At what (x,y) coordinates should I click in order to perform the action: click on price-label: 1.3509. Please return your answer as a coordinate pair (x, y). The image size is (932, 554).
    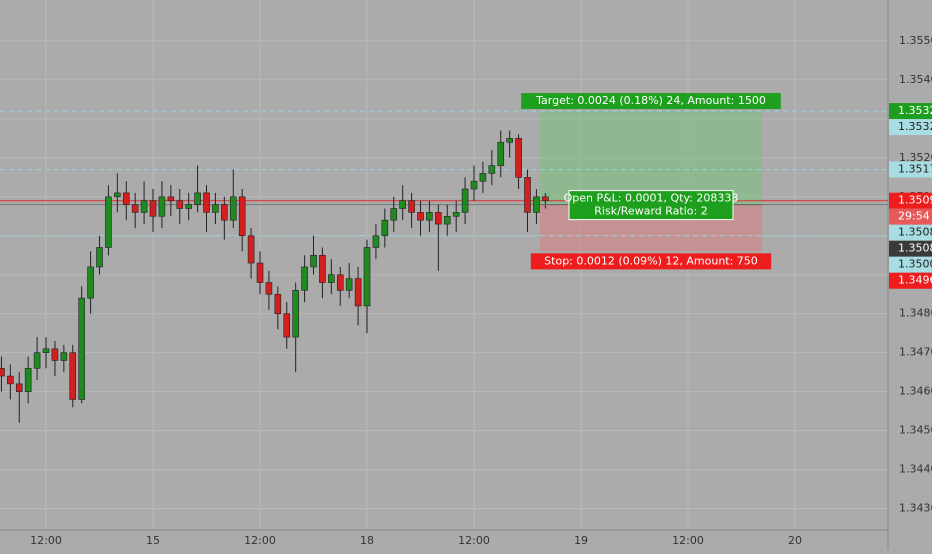
    Looking at the image, I should click on (915, 200).